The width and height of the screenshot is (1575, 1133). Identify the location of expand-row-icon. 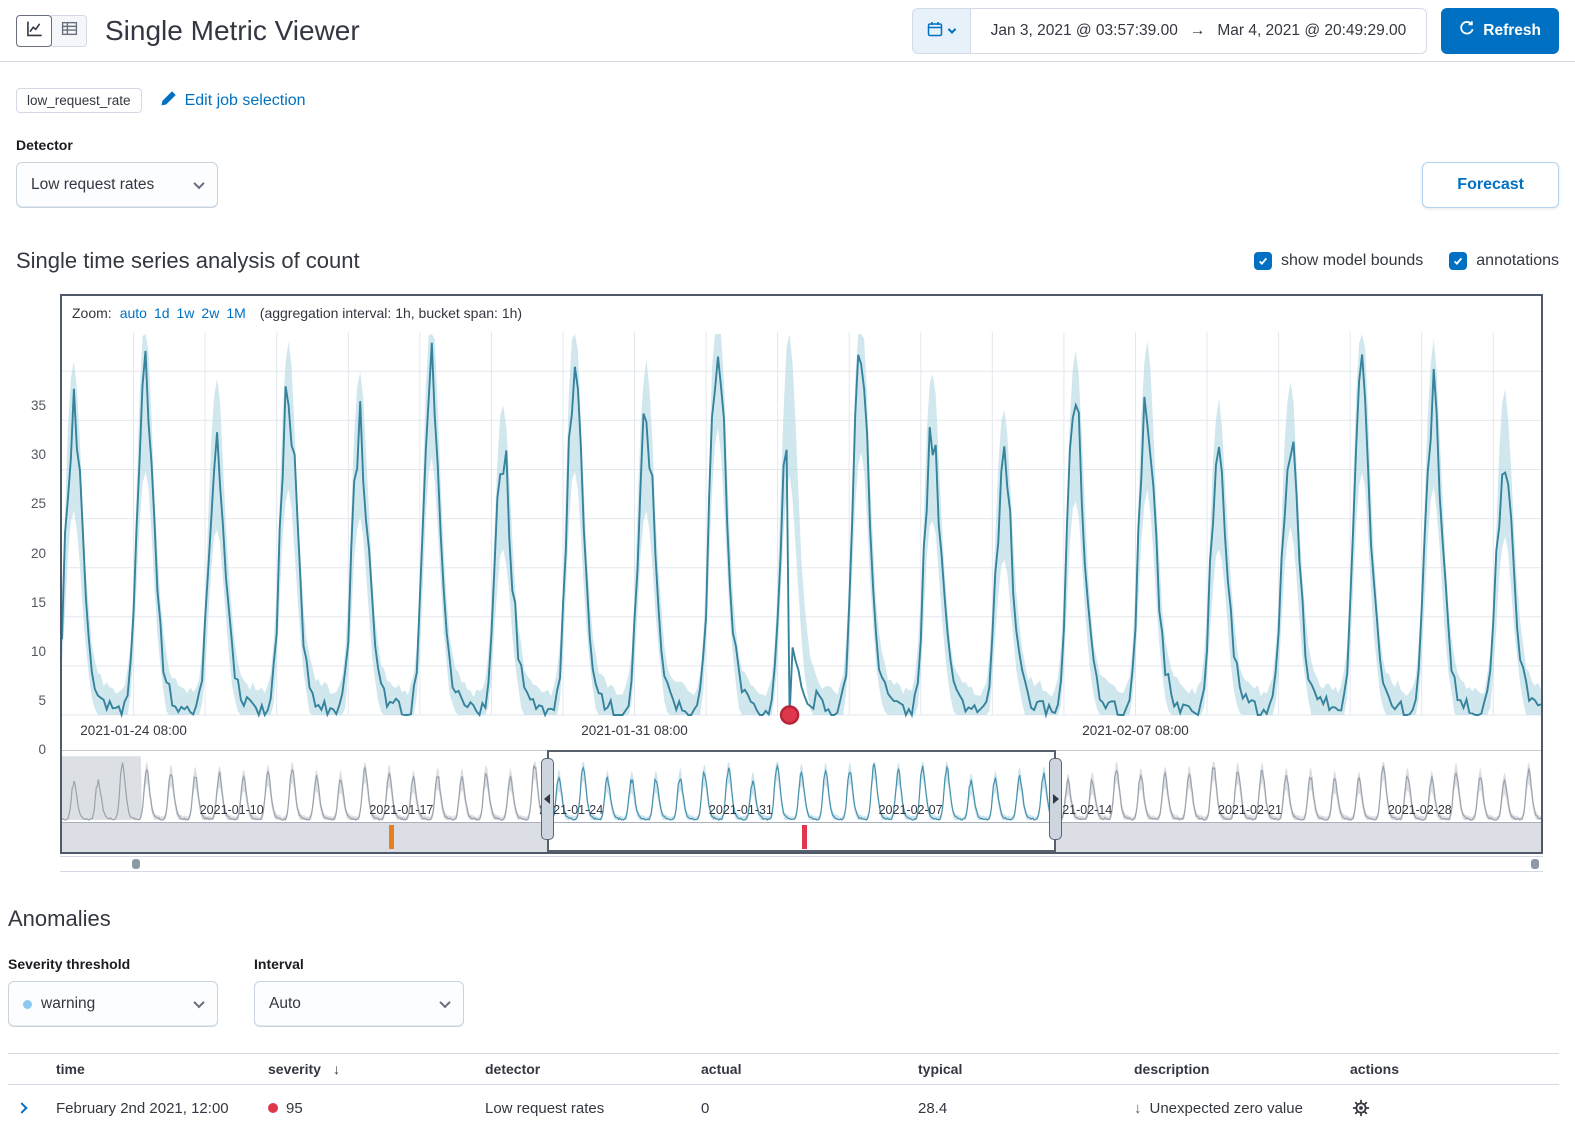
(22, 1108).